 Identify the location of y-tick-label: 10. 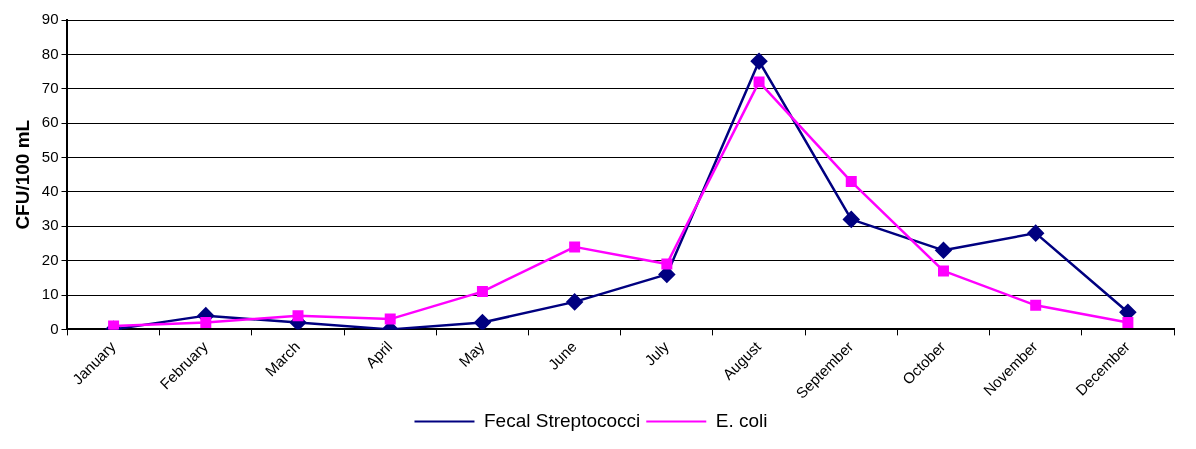
(50, 294).